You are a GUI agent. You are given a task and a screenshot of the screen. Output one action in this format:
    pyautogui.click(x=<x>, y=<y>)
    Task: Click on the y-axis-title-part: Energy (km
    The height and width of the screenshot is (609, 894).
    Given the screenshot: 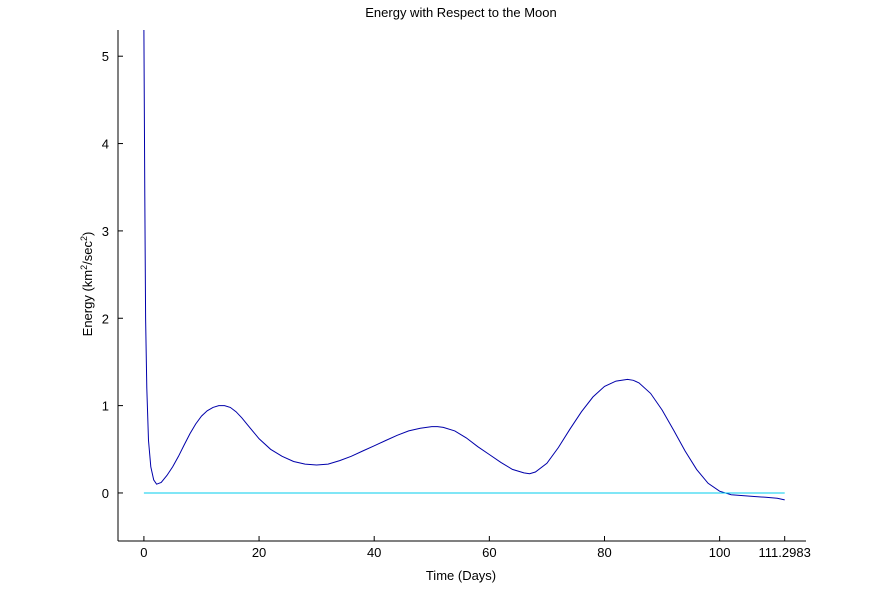 What is the action you would take?
    pyautogui.click(x=87, y=303)
    